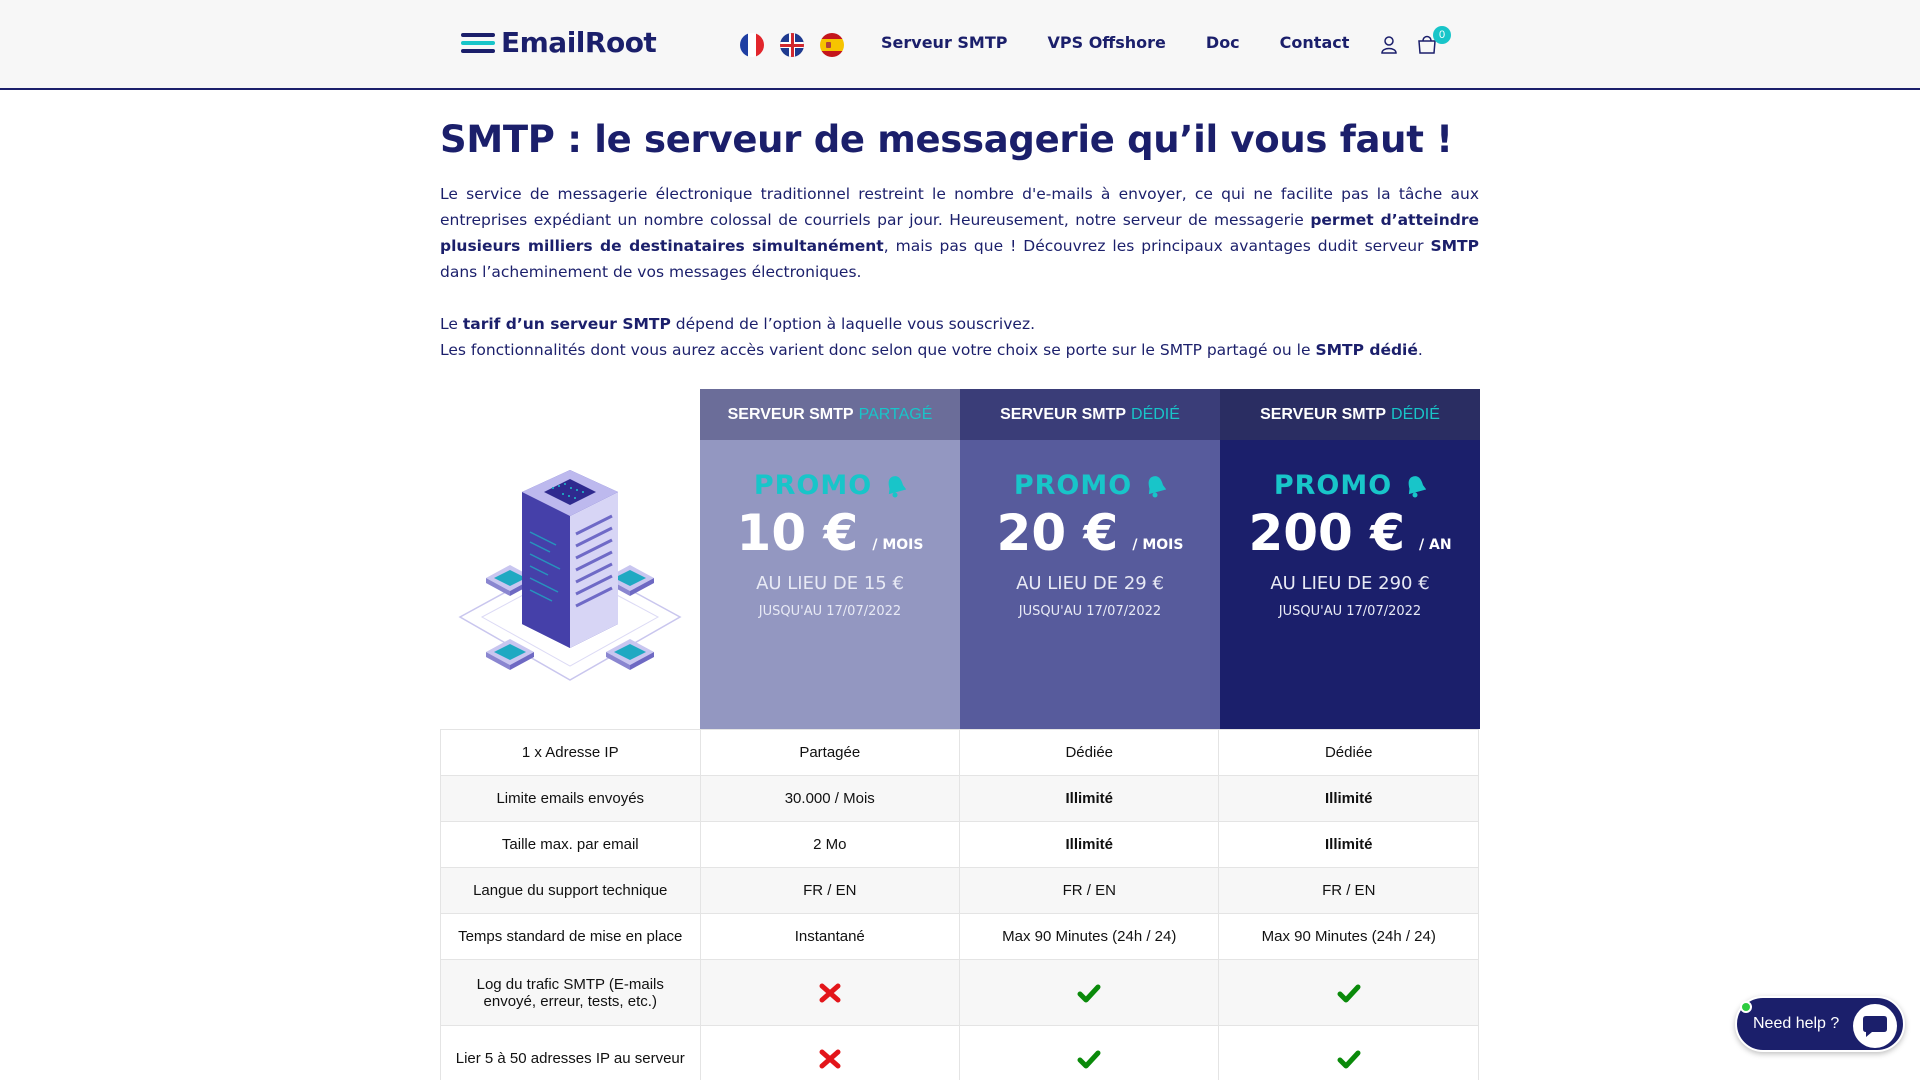  I want to click on chat-button, so click(1875, 1026).